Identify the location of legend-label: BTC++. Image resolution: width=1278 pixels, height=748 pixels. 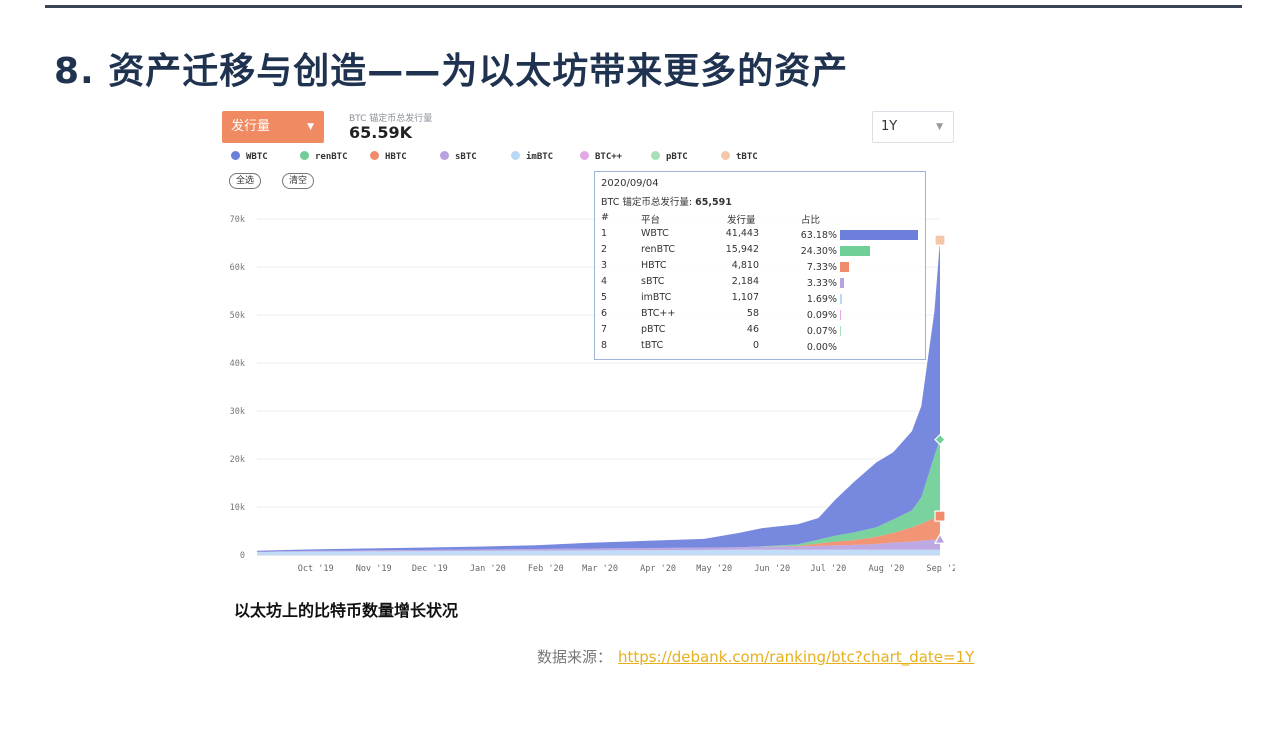
(609, 157).